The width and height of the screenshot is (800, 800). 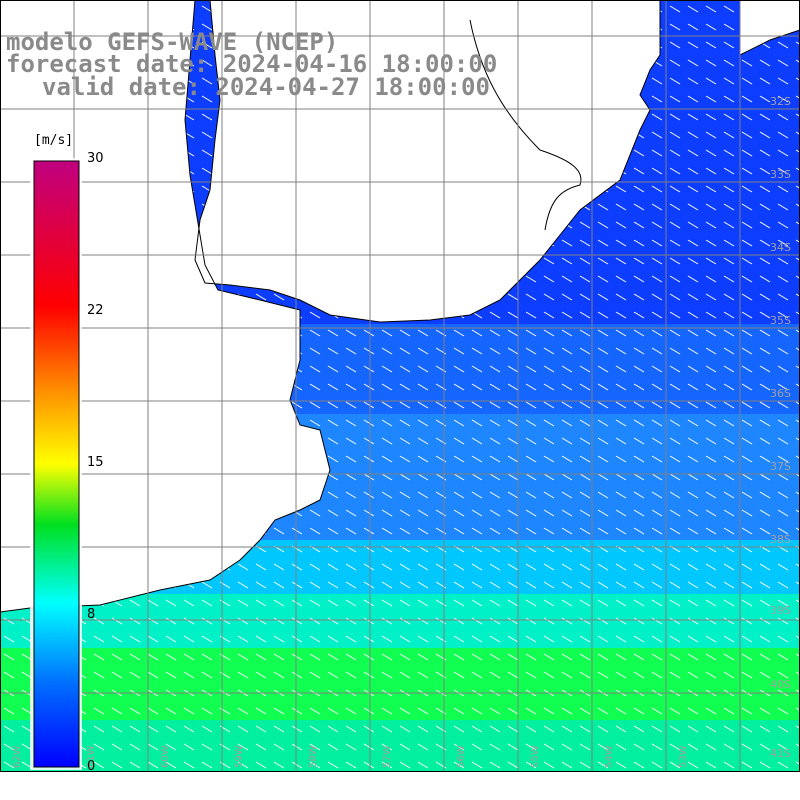 I want to click on latitude-label: 36S, so click(x=780, y=393).